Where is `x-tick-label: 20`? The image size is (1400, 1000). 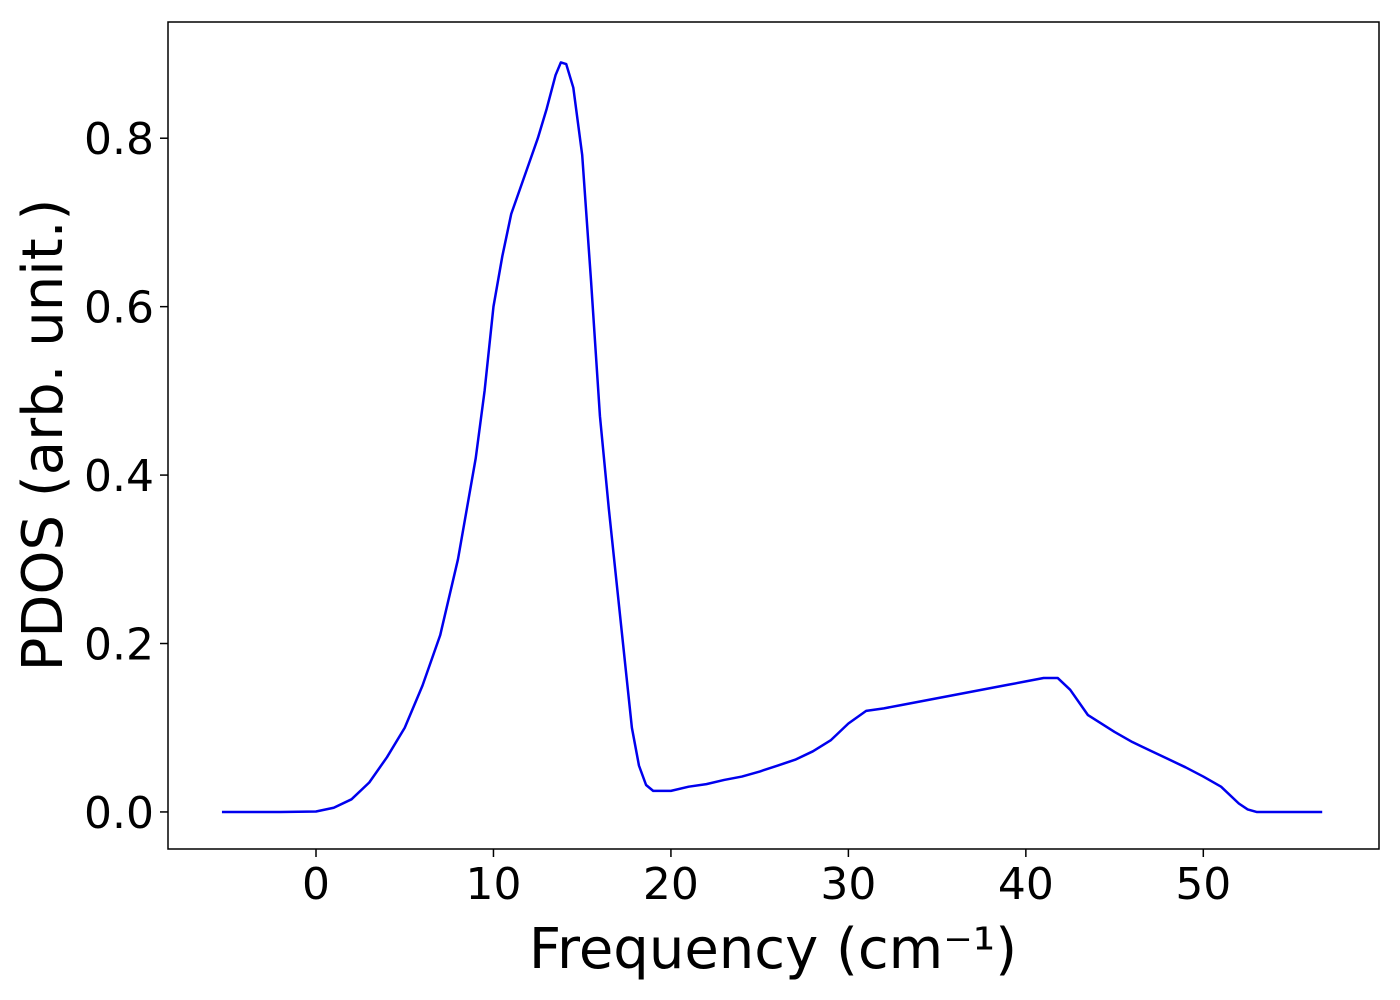 x-tick-label: 20 is located at coordinates (671, 884).